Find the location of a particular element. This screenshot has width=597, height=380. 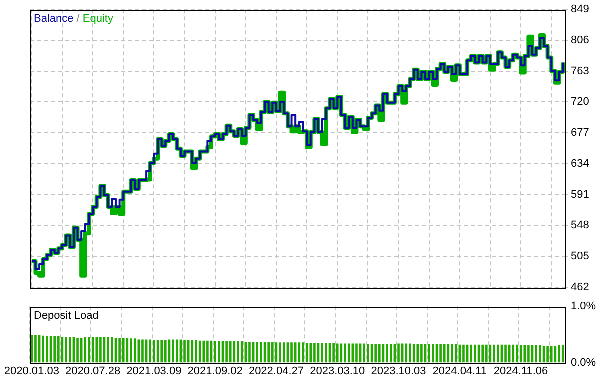

text: Equity is located at coordinates (98, 19).